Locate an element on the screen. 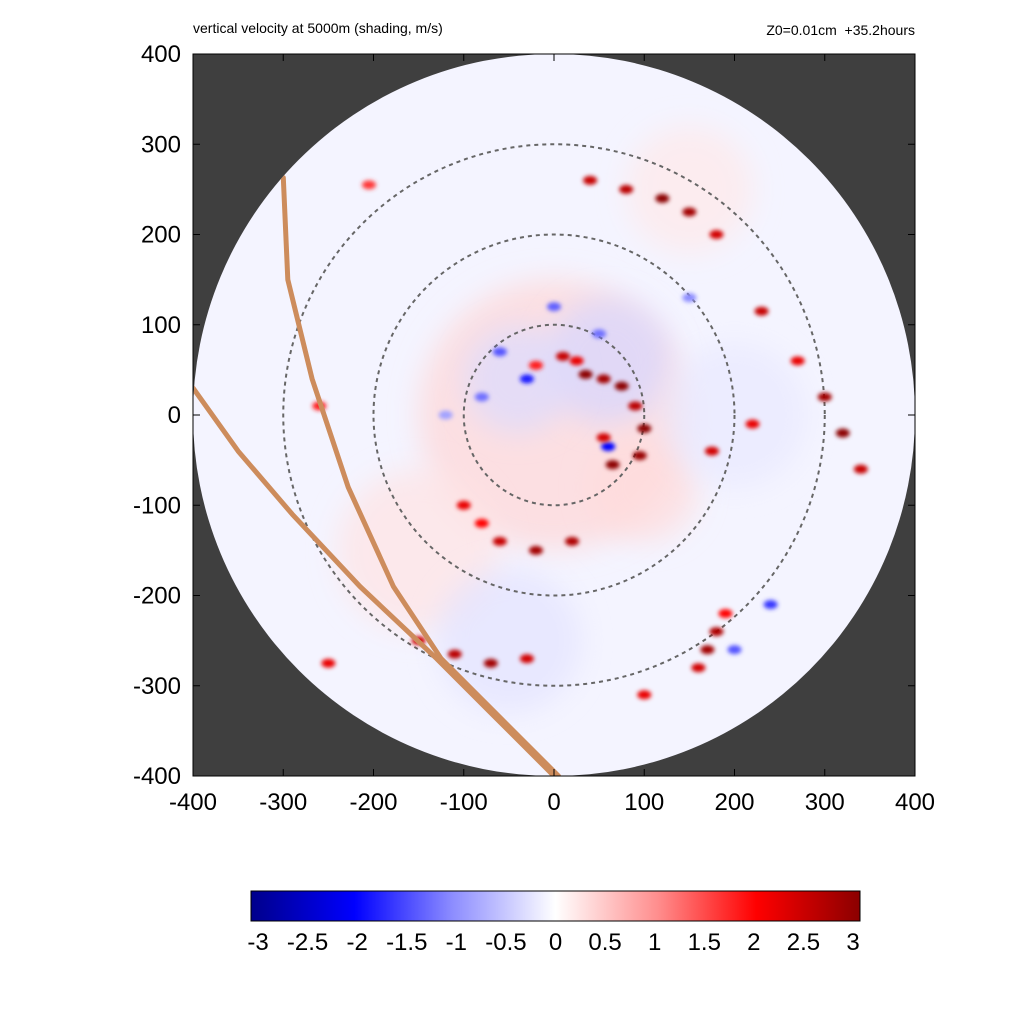 The width and height of the screenshot is (1024, 1024). y-tick-label: -400 is located at coordinates (157, 776).